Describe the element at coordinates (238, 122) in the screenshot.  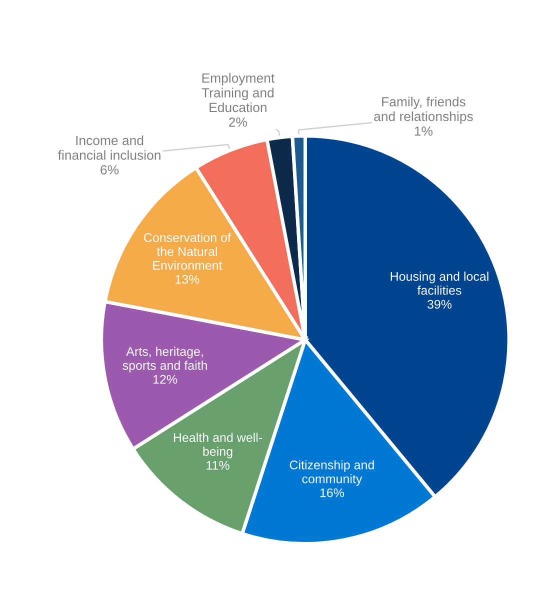
I see `data-label: 2%` at that location.